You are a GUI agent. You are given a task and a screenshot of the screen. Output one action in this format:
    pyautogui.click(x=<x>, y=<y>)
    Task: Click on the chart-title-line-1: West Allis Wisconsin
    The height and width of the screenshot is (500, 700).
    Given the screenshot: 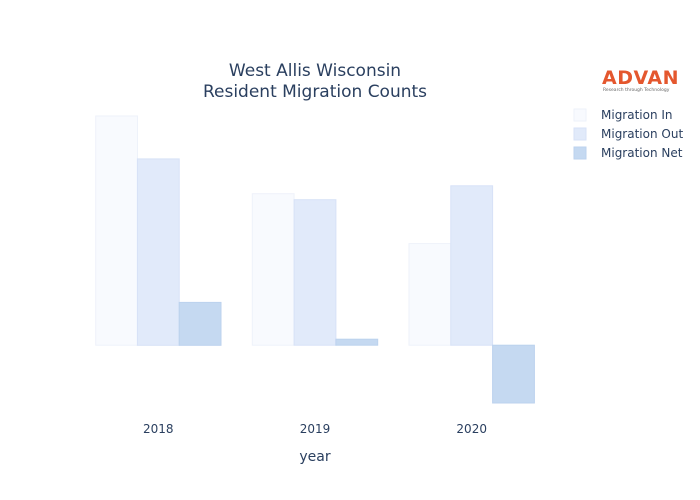 What is the action you would take?
    pyautogui.click(x=315, y=71)
    